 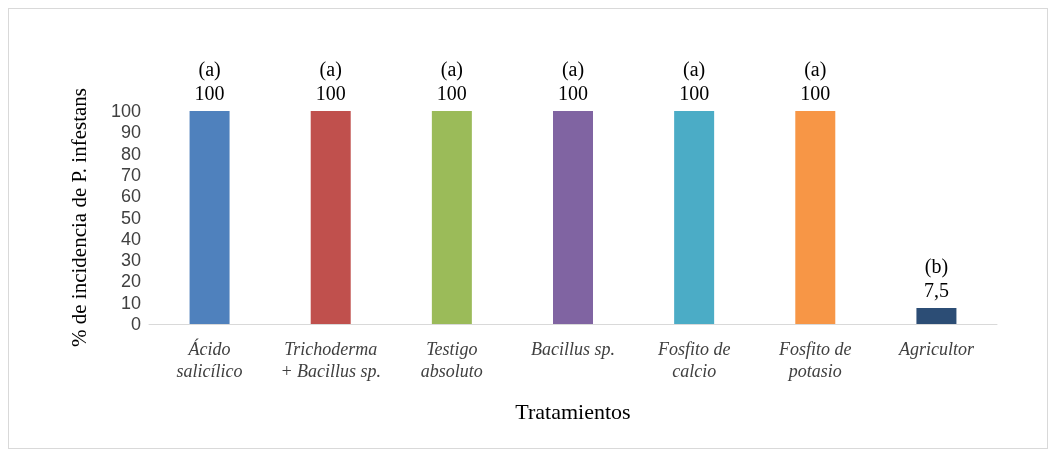 What do you see at coordinates (130, 302) in the screenshot?
I see `y-tick-label: 10` at bounding box center [130, 302].